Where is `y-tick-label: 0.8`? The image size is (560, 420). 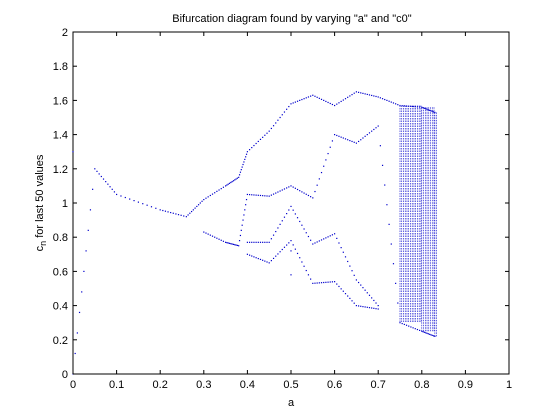 y-tick-label: 0.8 is located at coordinates (60, 238).